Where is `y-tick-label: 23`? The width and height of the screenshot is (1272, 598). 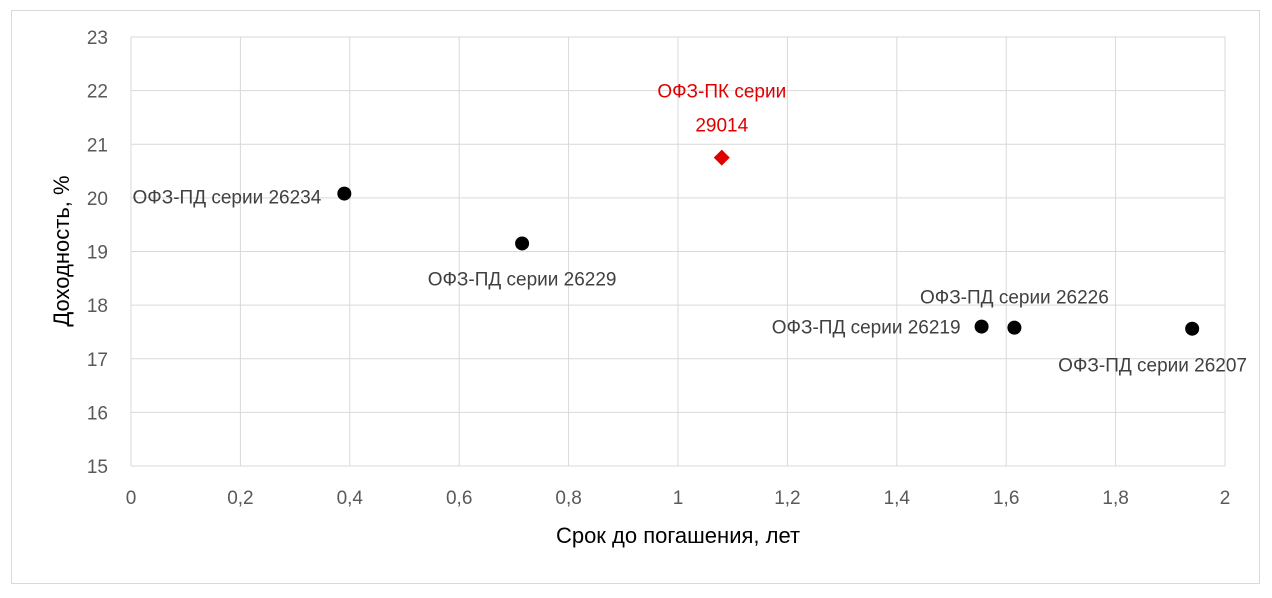 y-tick-label: 23 is located at coordinates (97, 38).